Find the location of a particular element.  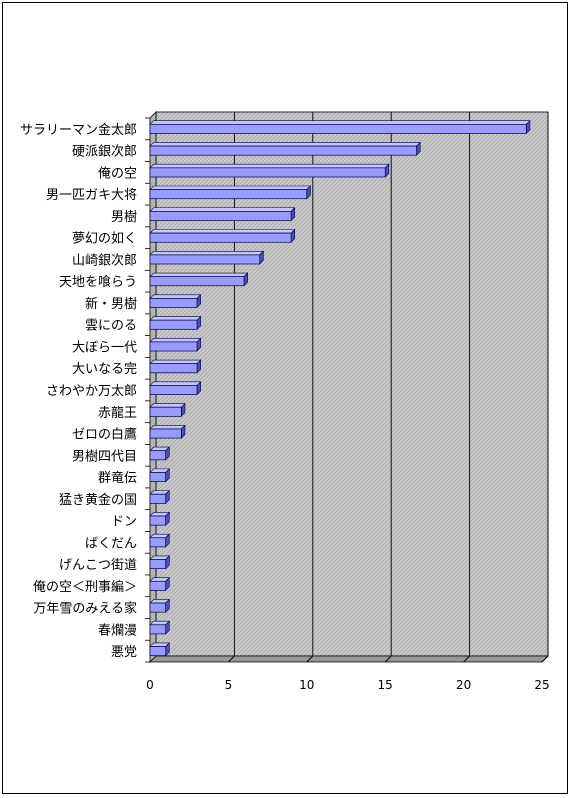

category-label: 俺の空 is located at coordinates (117, 173).